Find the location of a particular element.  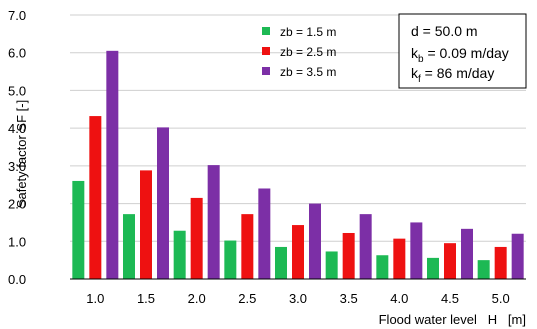

legend-label: zb = 3.5 m is located at coordinates (308, 72).